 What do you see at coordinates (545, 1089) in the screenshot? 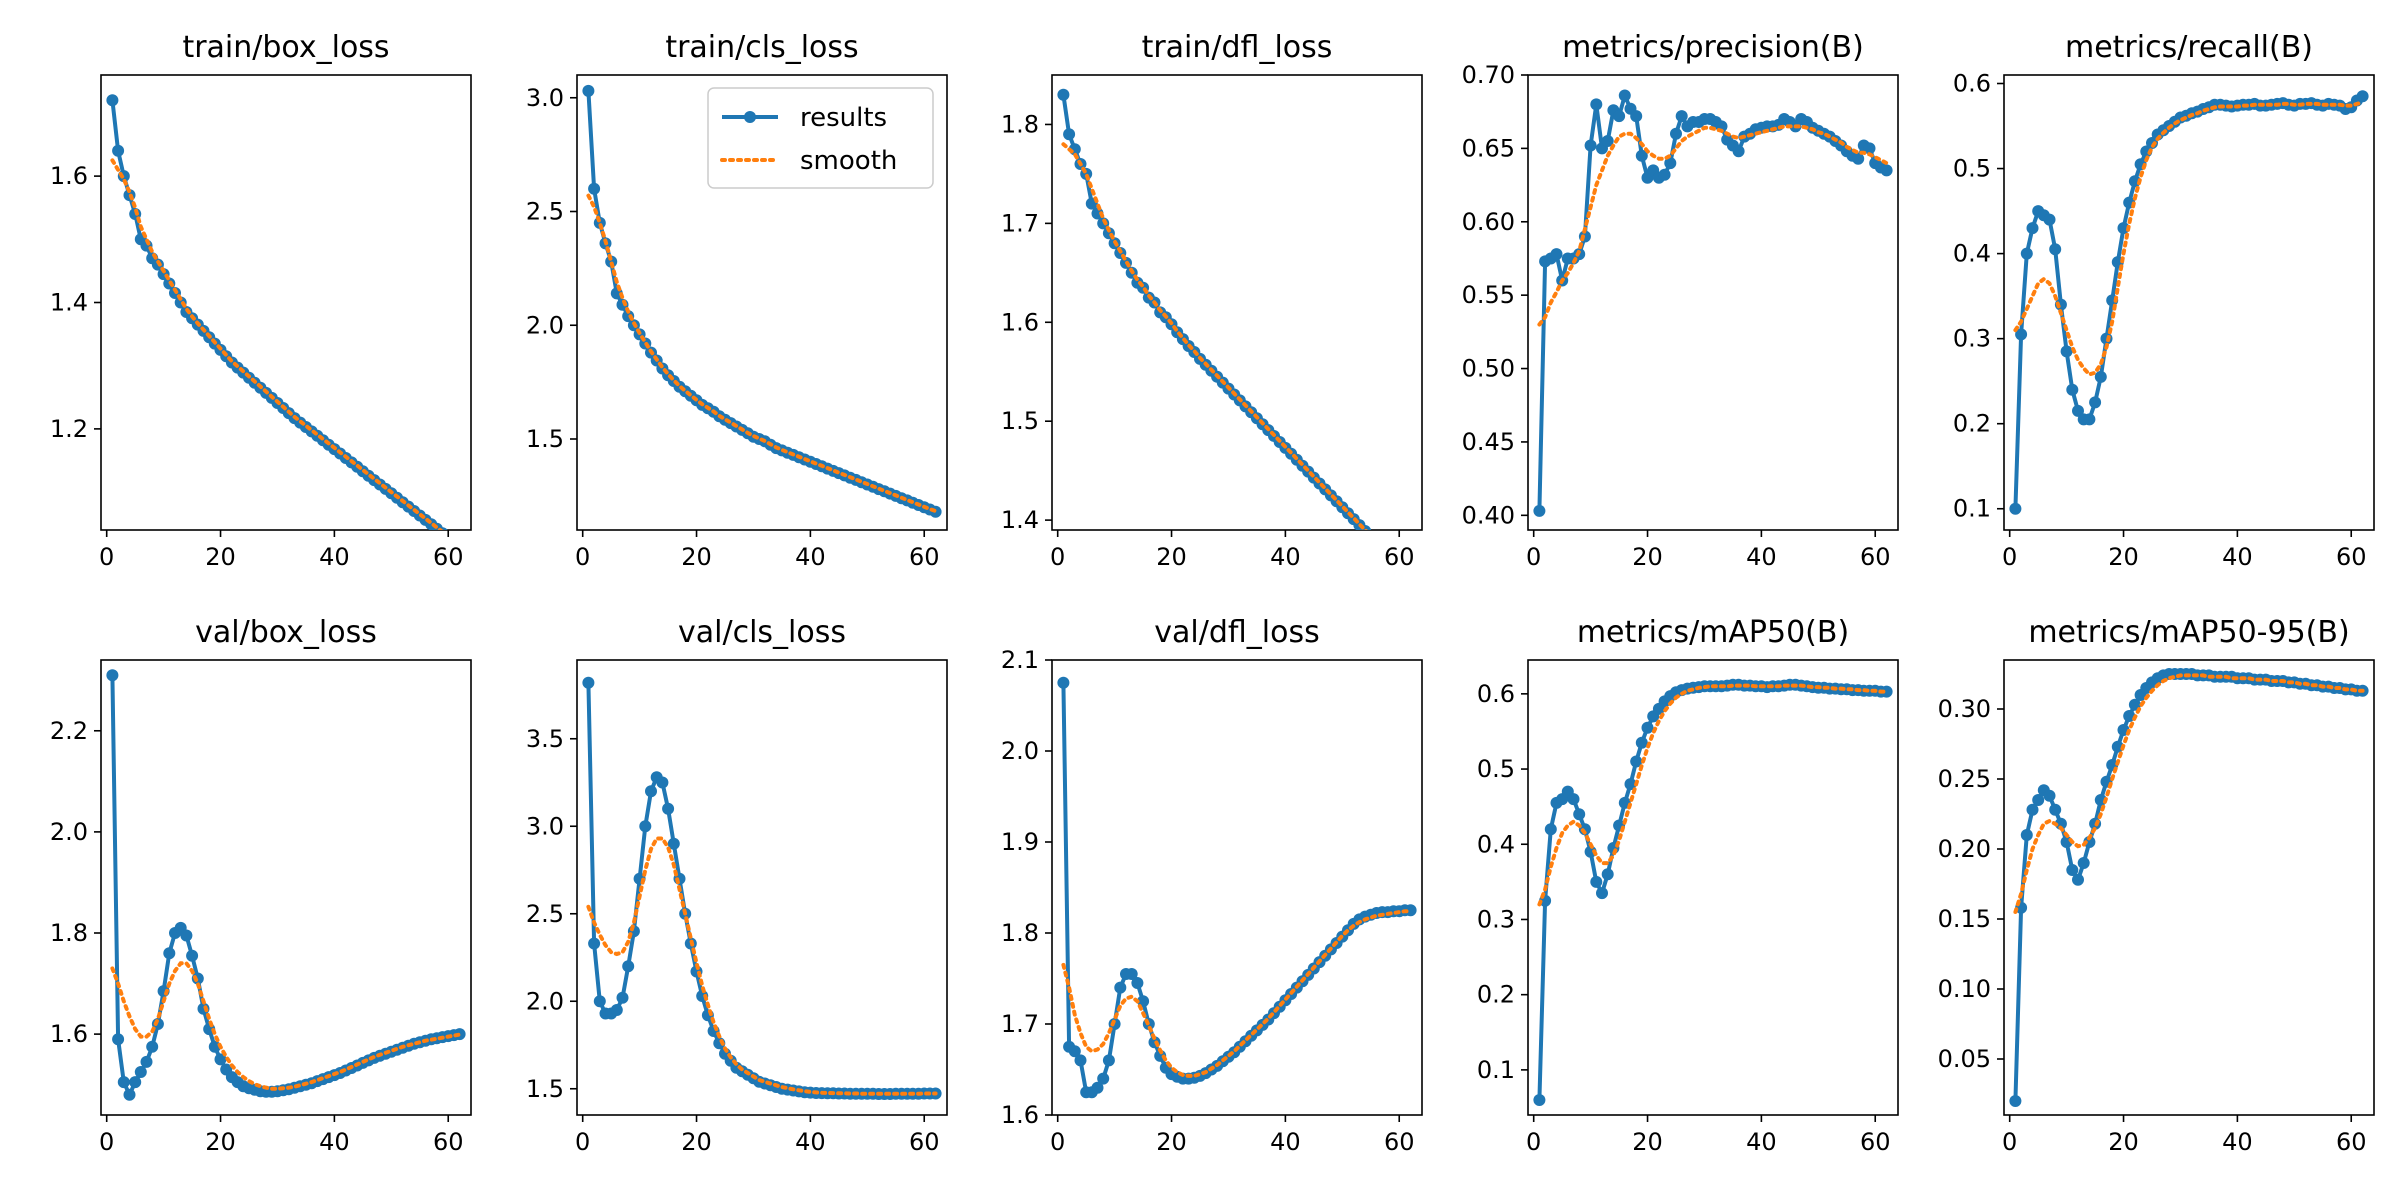
I see `y-tick-label: 1.5` at bounding box center [545, 1089].